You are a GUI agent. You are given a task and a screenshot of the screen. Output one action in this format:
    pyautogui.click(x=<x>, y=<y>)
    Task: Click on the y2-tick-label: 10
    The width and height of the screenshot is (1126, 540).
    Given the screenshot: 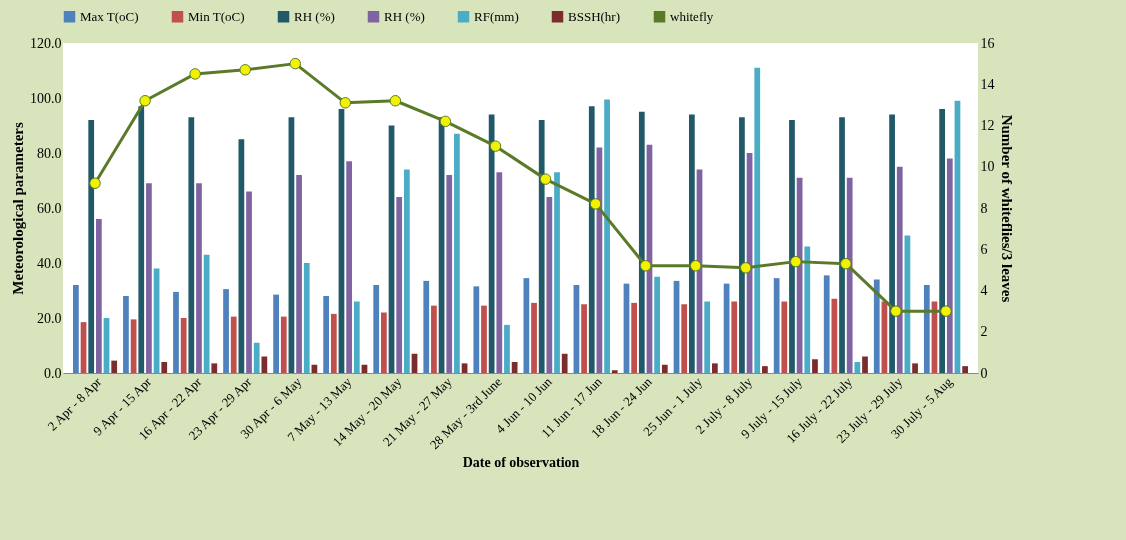 What is the action you would take?
    pyautogui.click(x=987, y=167)
    